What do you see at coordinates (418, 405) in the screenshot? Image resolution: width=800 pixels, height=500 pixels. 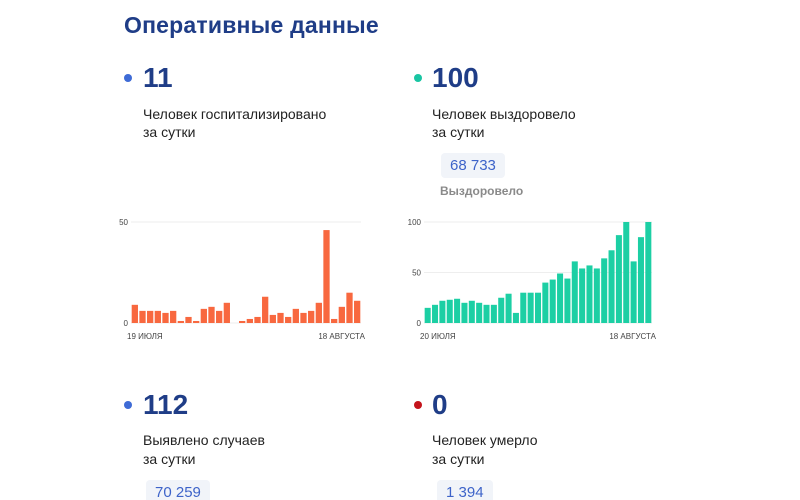 I see `red-dot-icon` at bounding box center [418, 405].